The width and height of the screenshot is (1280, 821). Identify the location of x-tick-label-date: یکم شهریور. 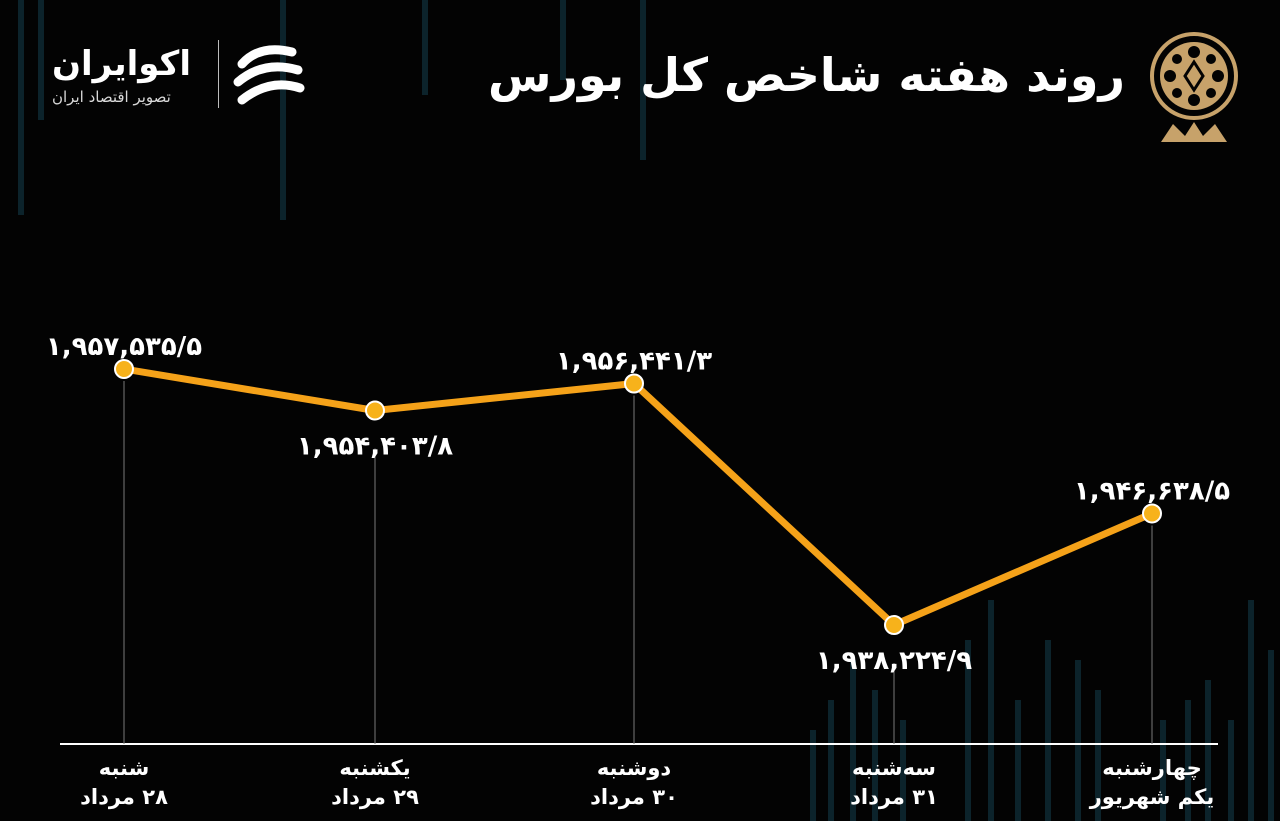
(1152, 797).